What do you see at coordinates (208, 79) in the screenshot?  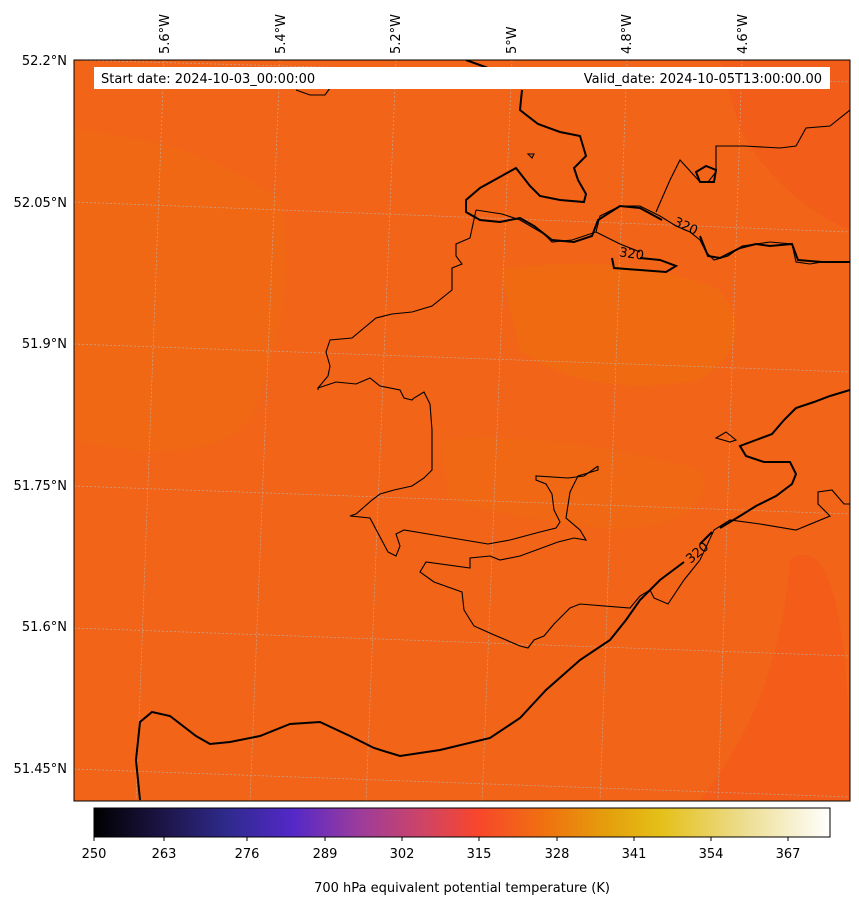 I see `start-date-text: Start date: 2024-10-03_00:00:00` at bounding box center [208, 79].